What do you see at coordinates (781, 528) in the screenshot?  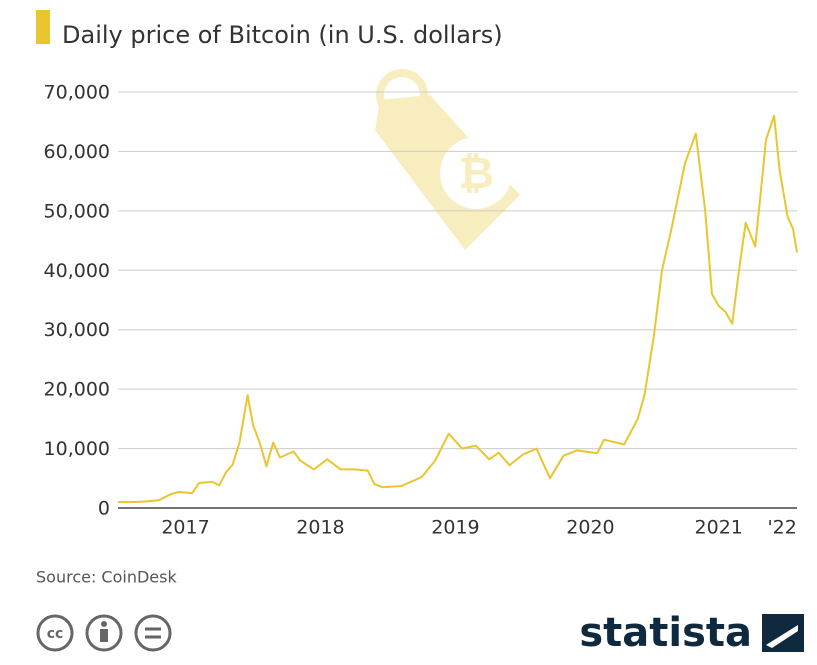 I see `x-tick-label: '22` at bounding box center [781, 528].